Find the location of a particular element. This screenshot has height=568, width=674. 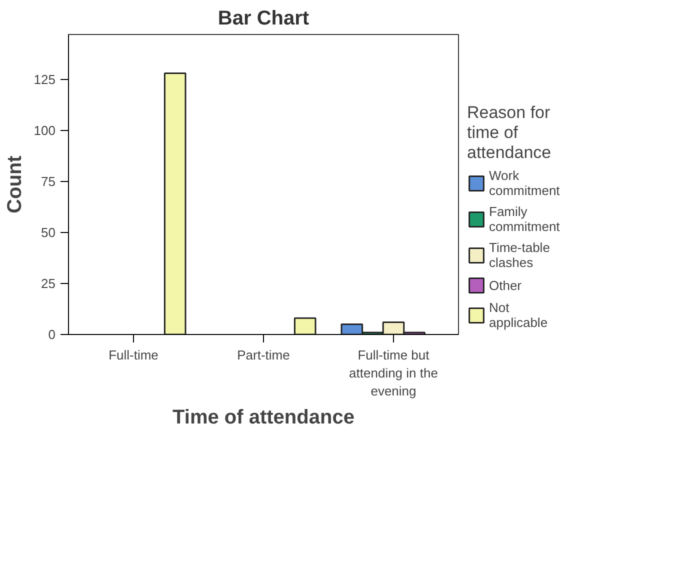

x-tick-label: Full-time is located at coordinates (133, 355).